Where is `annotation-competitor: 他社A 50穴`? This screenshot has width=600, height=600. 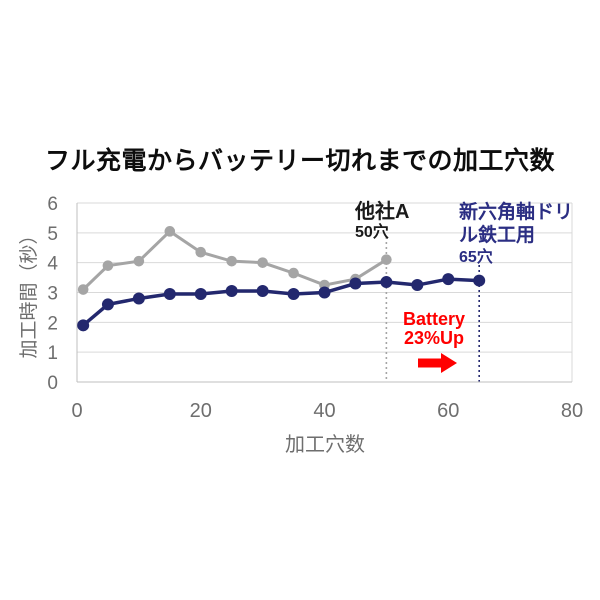
annotation-competitor: 他社A 50穴 is located at coordinates (397, 221).